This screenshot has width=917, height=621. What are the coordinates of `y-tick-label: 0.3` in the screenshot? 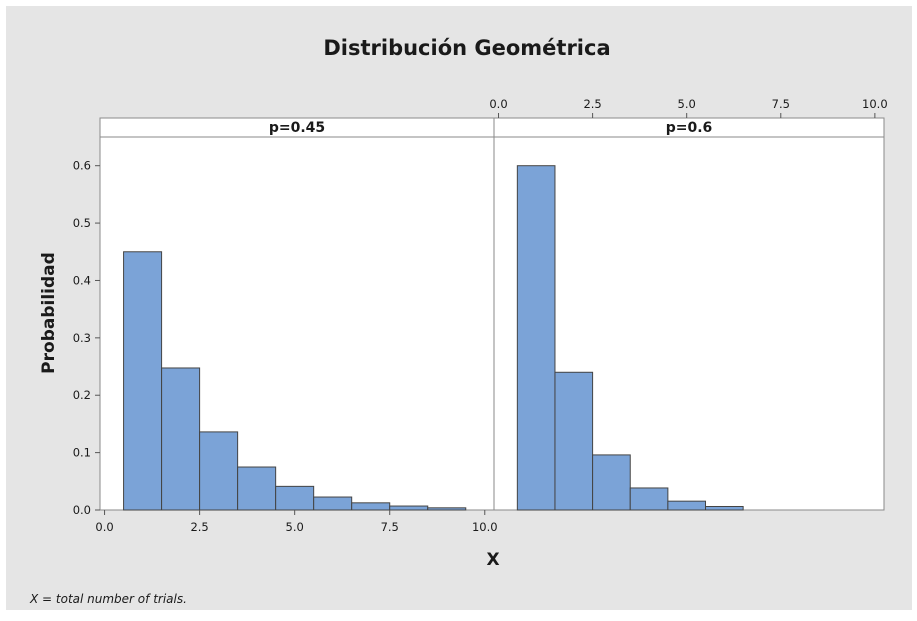 It's located at (82, 338).